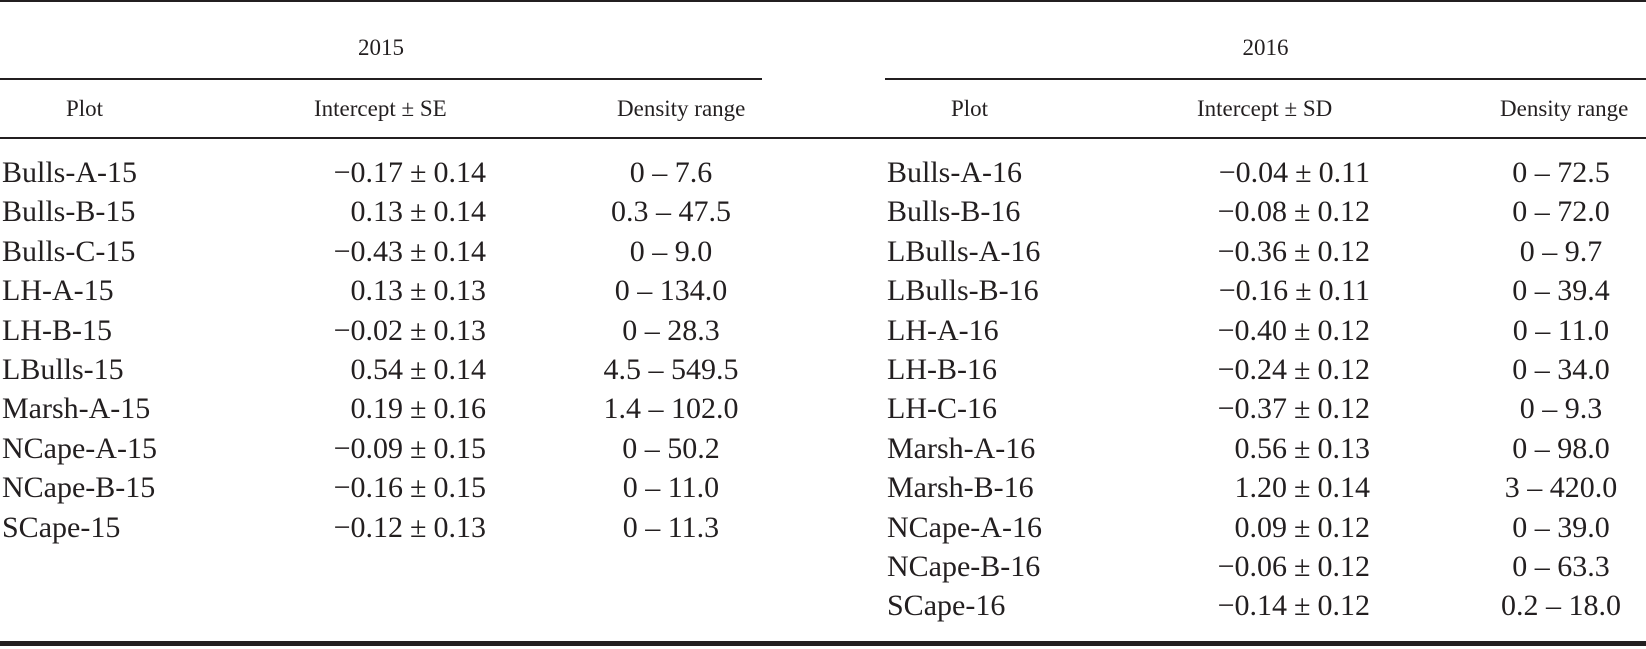  Describe the element at coordinates (1561, 487) in the screenshot. I see `density-range-cell: 3 – 420.0` at that location.